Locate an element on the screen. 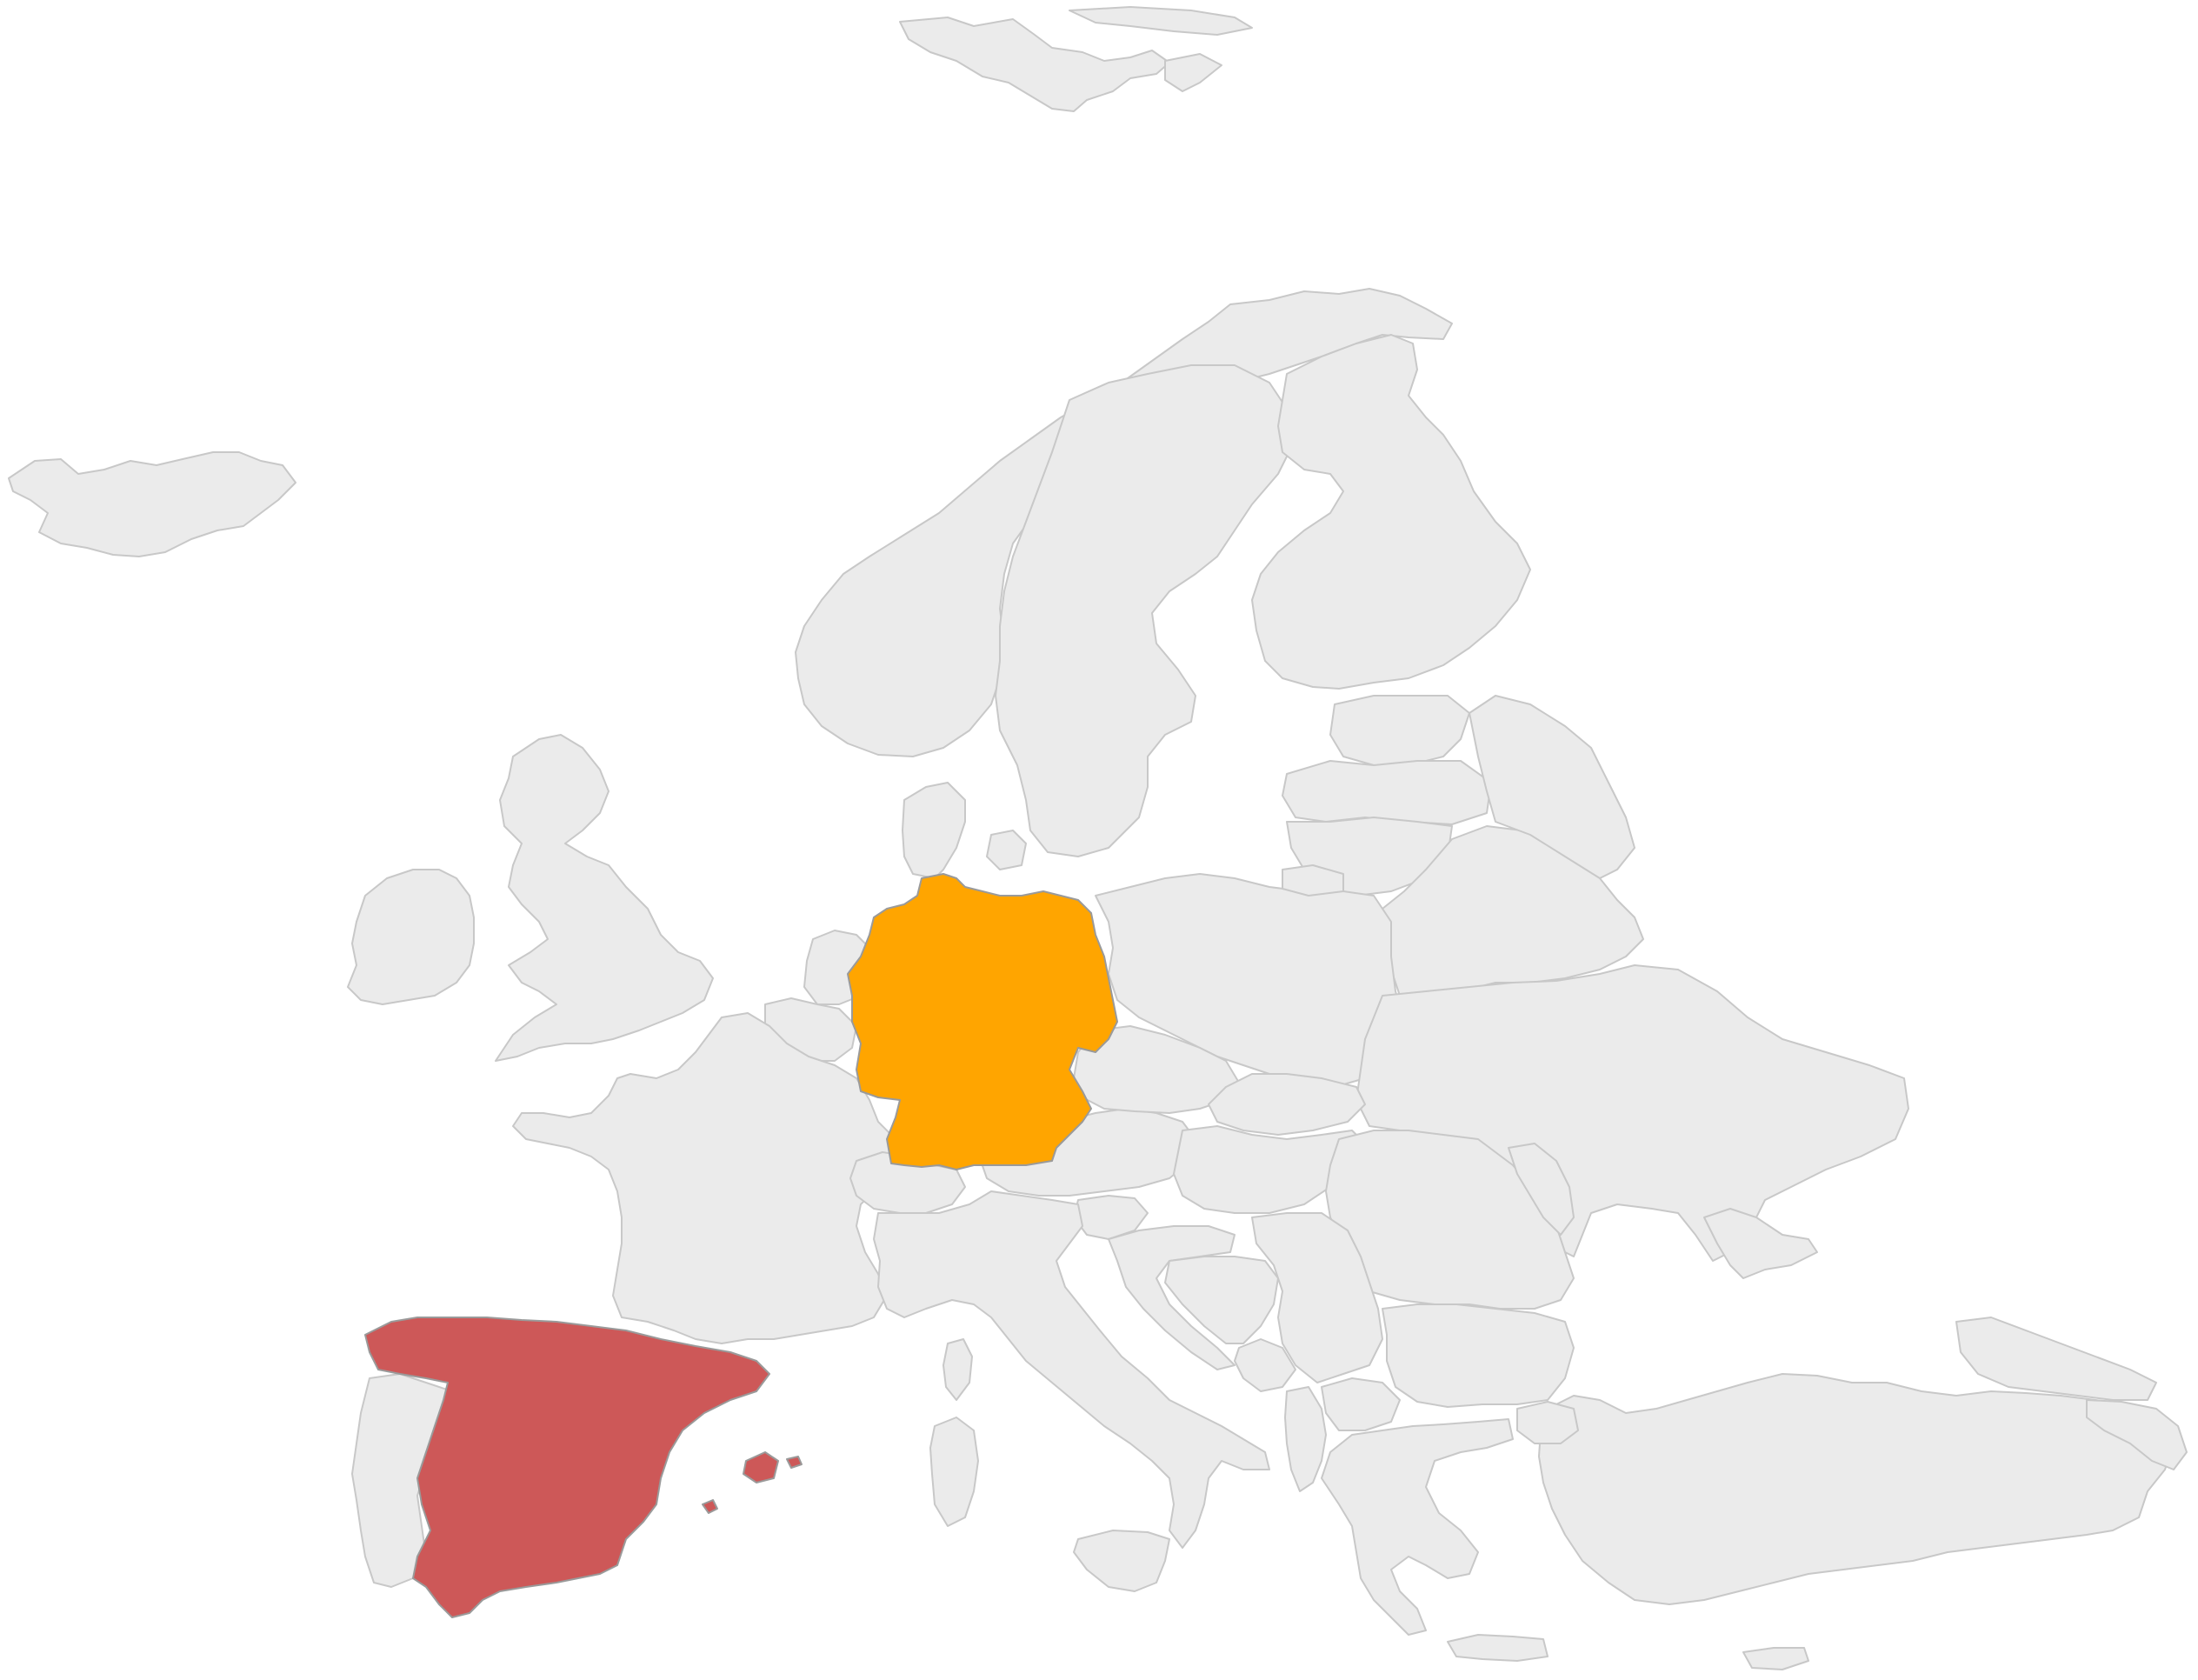 This screenshot has height=1680, width=2198. country-greece is located at coordinates (1417, 1527).